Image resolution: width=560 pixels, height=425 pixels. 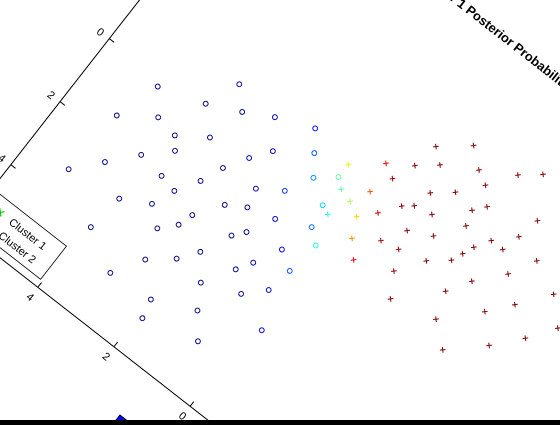 What do you see at coordinates (4, 158) in the screenshot?
I see `y-tick-label: 4` at bounding box center [4, 158].